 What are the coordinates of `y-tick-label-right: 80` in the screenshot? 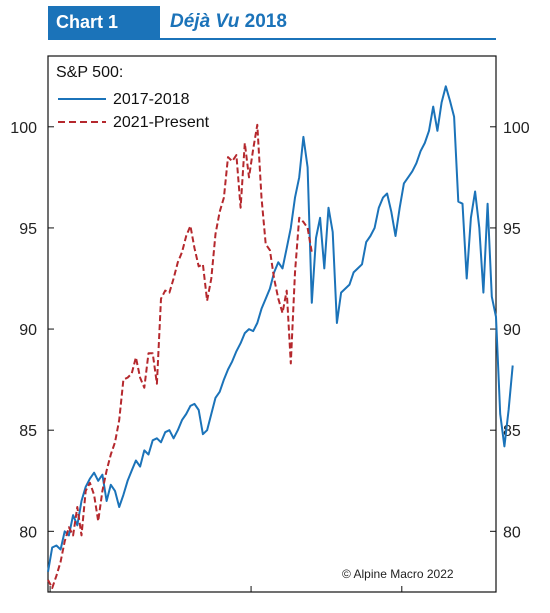 It's located at (512, 532).